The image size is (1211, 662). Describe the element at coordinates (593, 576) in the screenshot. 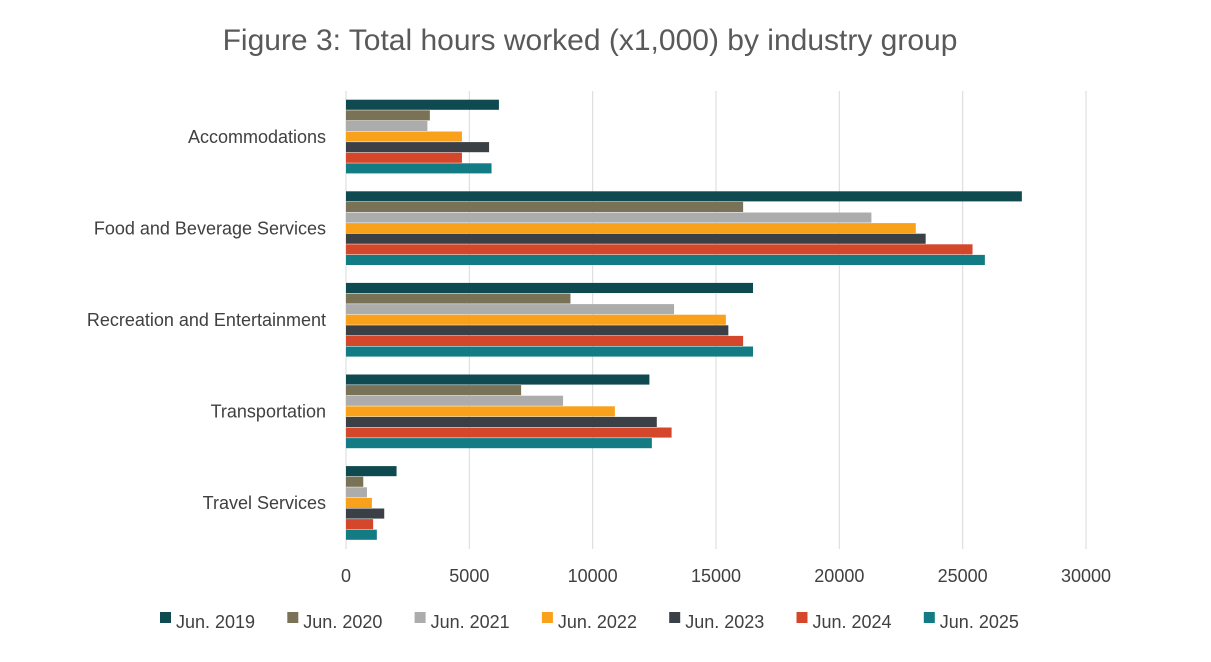

I see `x-tick-label: 10000` at that location.